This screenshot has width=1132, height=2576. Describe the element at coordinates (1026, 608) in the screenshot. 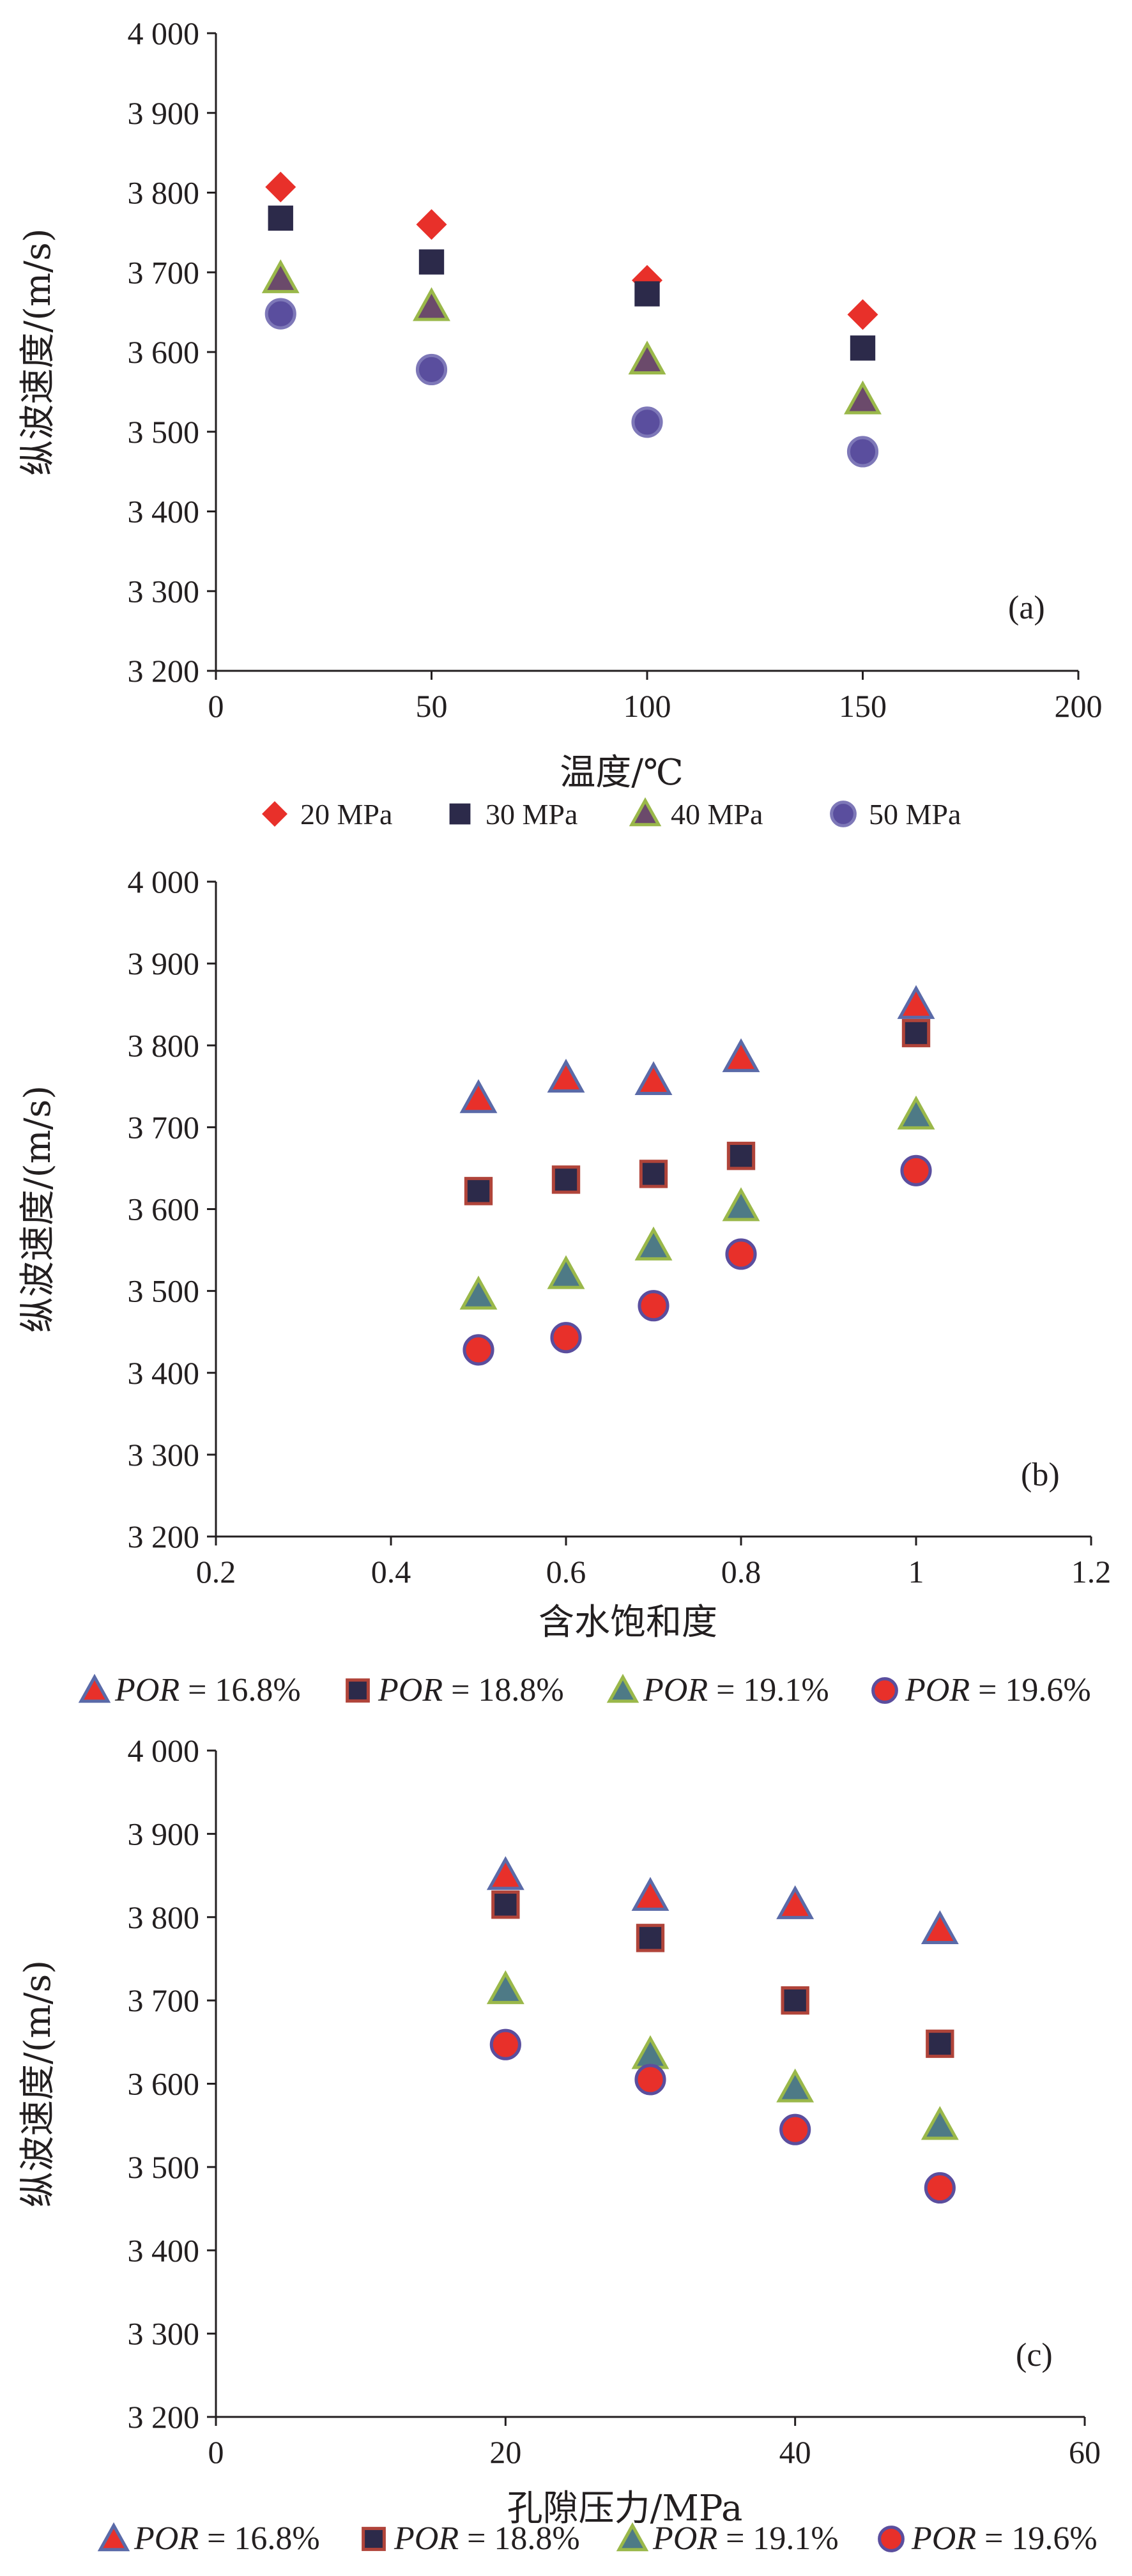

I see `panel-tag: (a)` at that location.